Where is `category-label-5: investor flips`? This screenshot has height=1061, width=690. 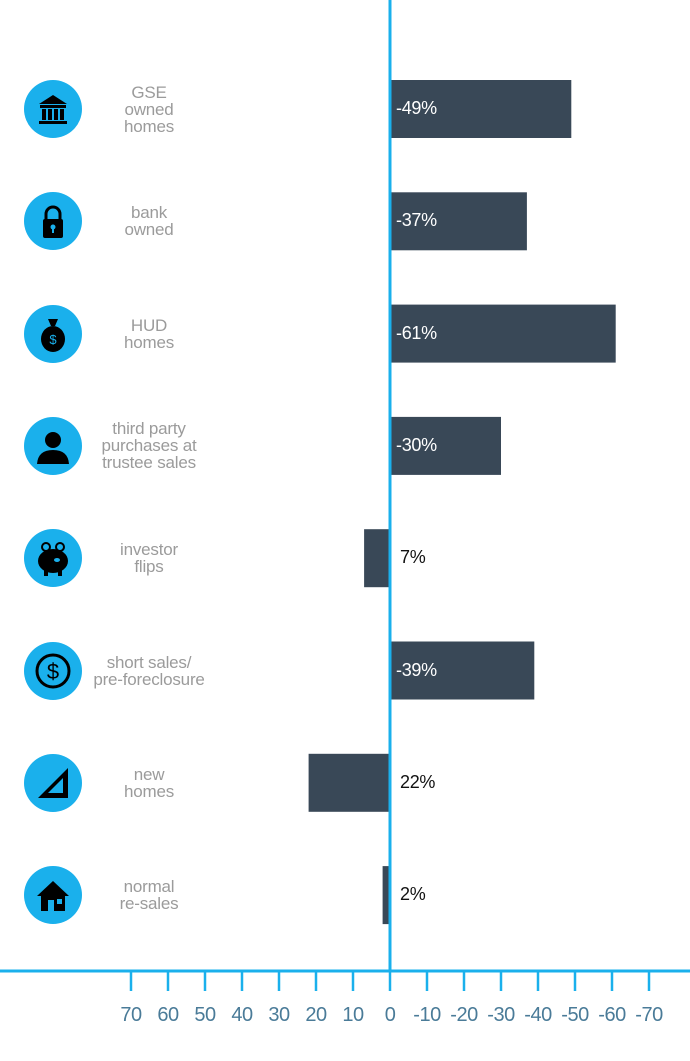 category-label-5: investor flips is located at coordinates (149, 558).